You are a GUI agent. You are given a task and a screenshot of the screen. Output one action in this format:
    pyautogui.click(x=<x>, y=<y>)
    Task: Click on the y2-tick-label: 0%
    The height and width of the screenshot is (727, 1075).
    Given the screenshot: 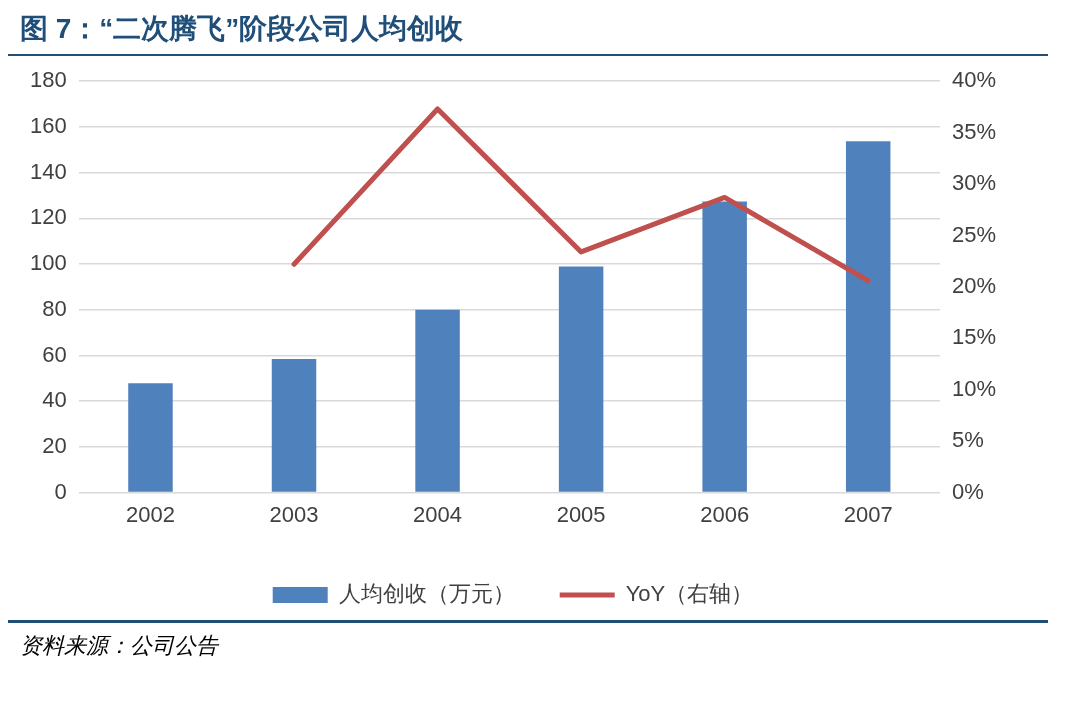 What is the action you would take?
    pyautogui.click(x=967, y=491)
    